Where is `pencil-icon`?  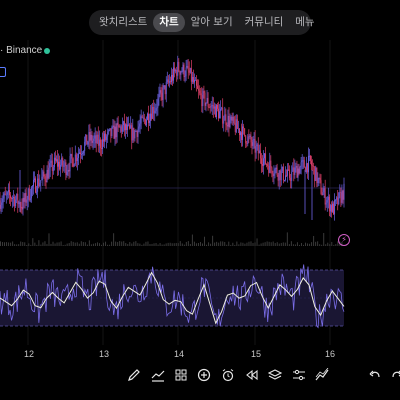
pencil-icon is located at coordinates (134, 375).